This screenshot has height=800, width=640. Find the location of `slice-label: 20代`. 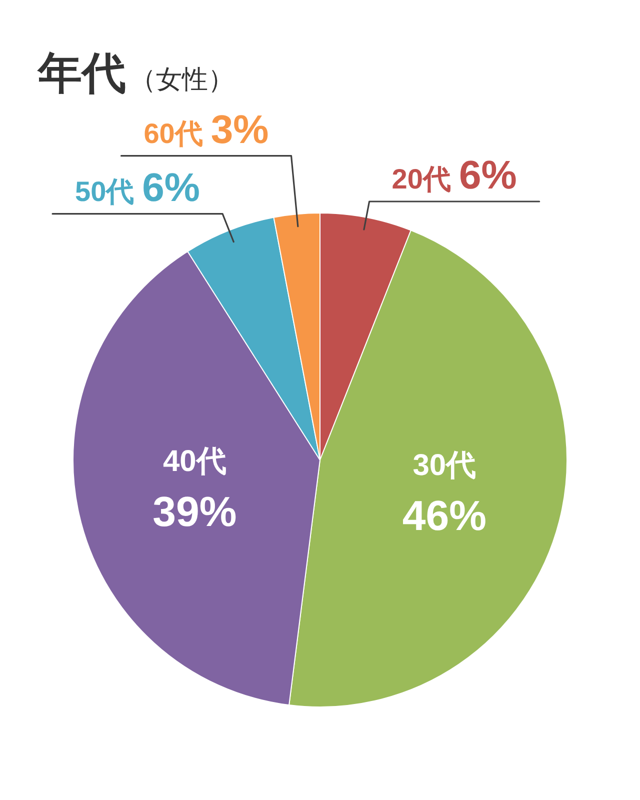

slice-label: 20代 is located at coordinates (421, 179).